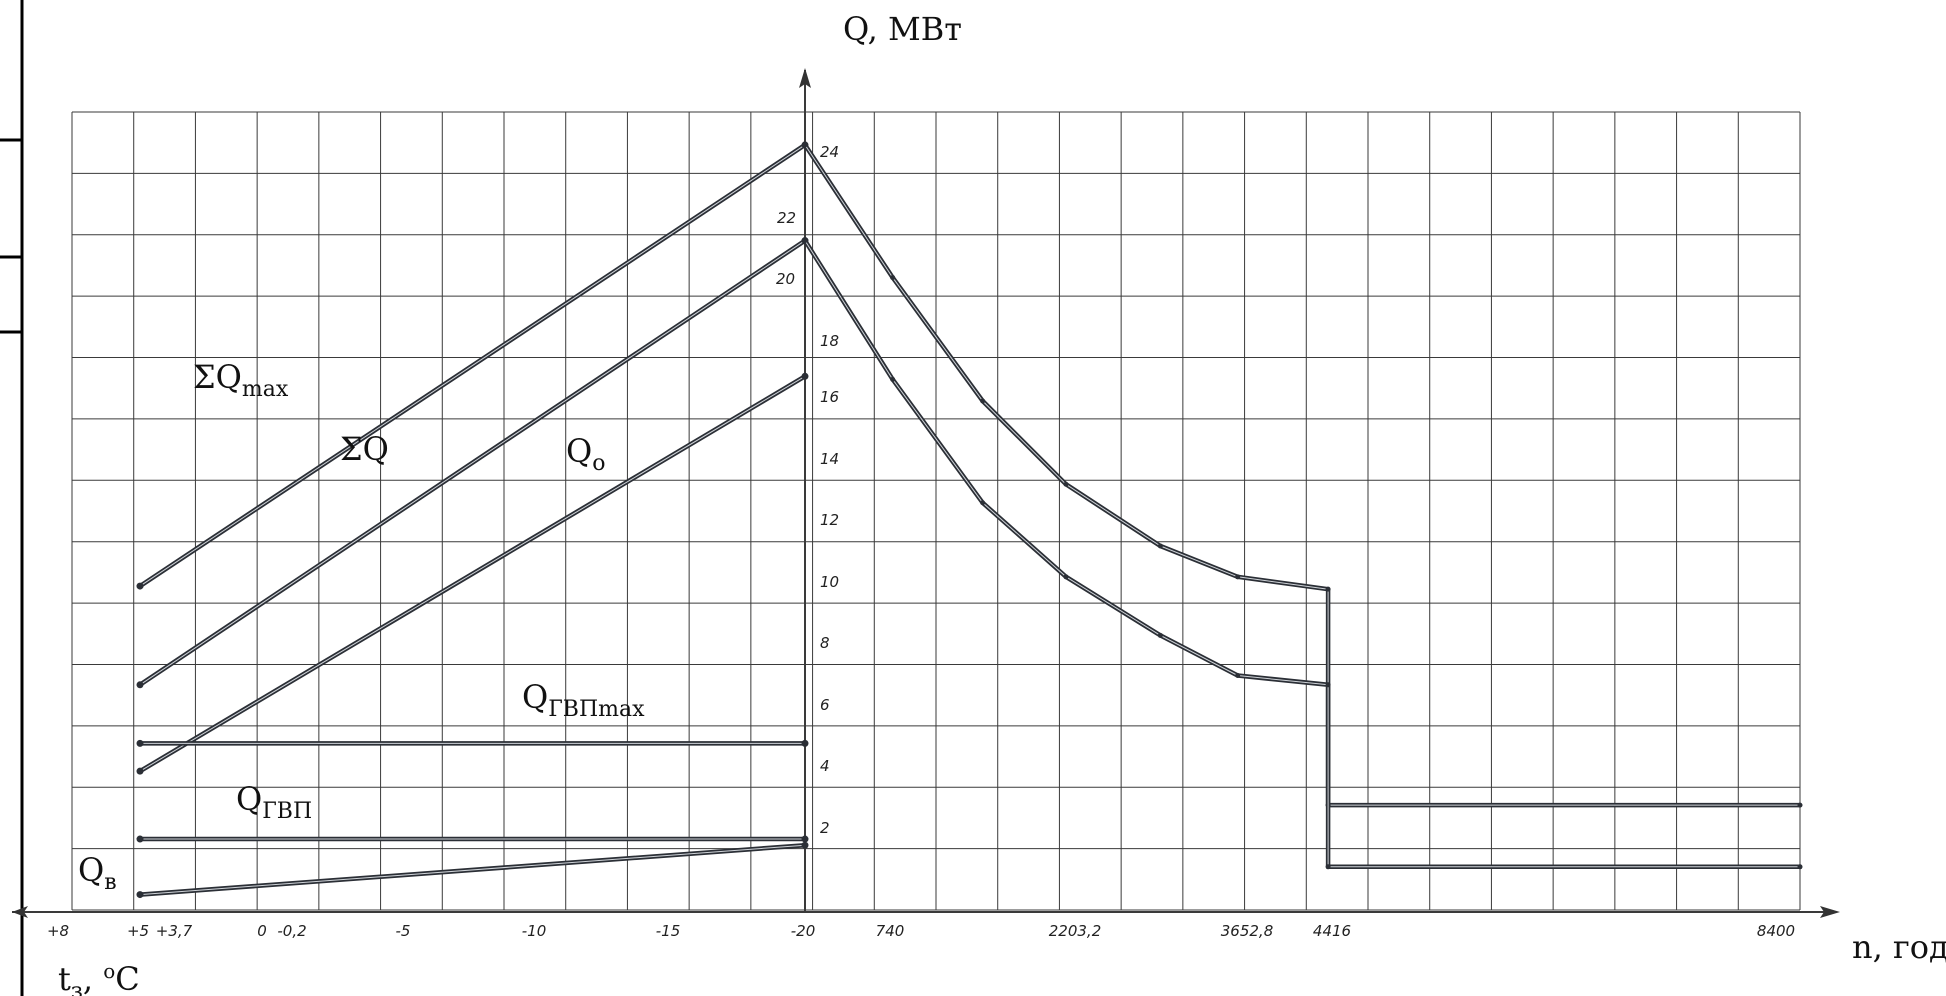  What do you see at coordinates (786, 218) in the screenshot?
I see `y-tick-label: 22` at bounding box center [786, 218].